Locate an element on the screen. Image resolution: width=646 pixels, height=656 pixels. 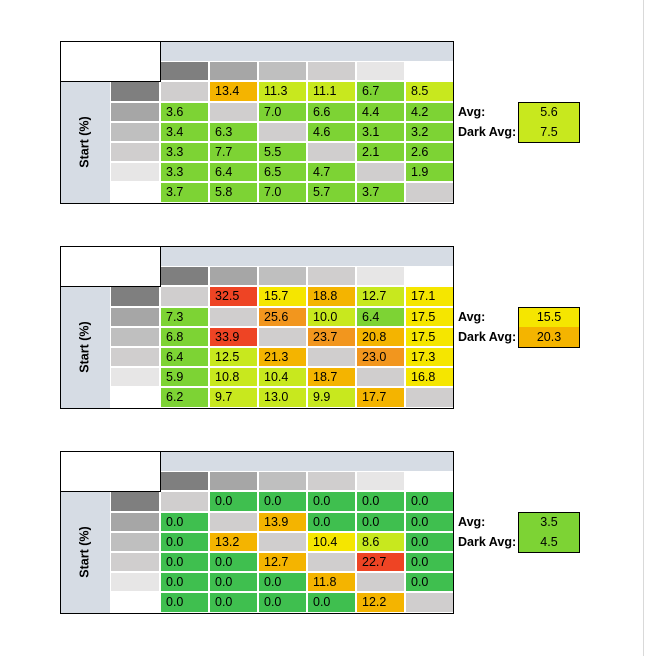
value-cell: 9.9 is located at coordinates (331, 397).